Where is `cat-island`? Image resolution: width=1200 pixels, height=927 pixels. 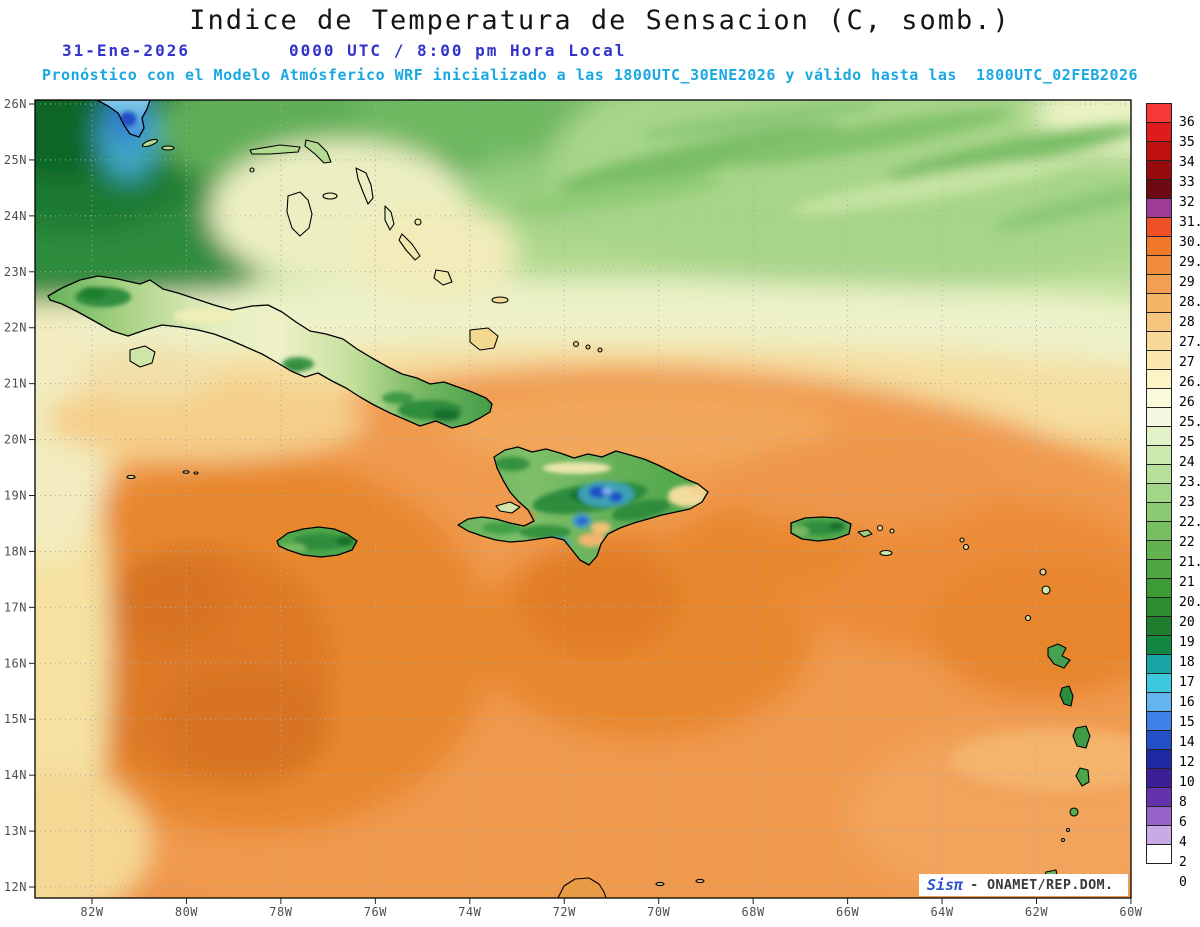 cat-island is located at coordinates (389, 218).